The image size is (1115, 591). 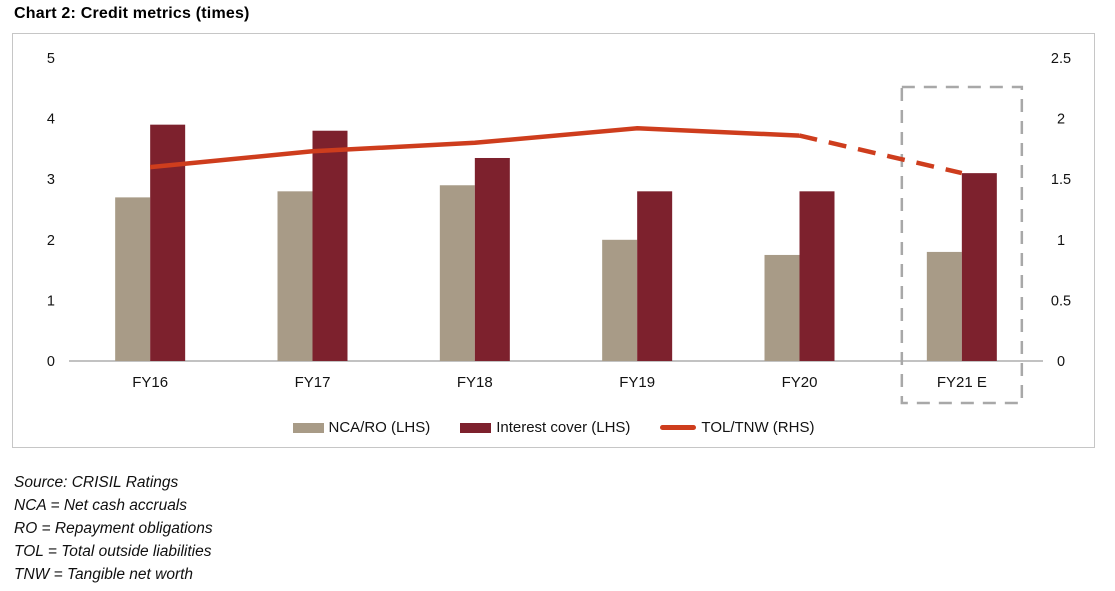 I want to click on footnote-ro: RO = Repayment obligations, so click(x=113, y=528).